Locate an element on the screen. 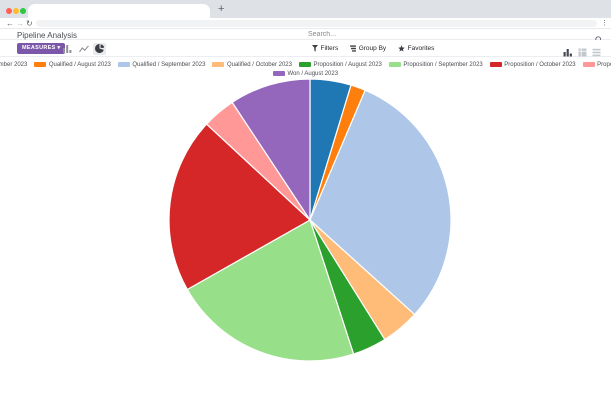 Image resolution: width=611 pixels, height=400 pixels. pie-chart-icon is located at coordinates (99, 48).